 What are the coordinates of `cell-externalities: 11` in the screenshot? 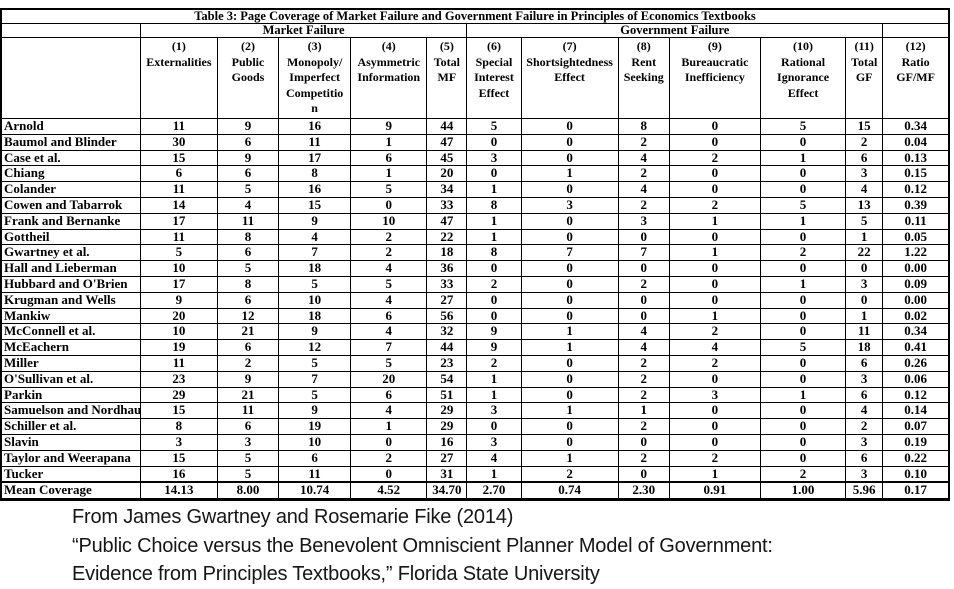 It's located at (178, 189).